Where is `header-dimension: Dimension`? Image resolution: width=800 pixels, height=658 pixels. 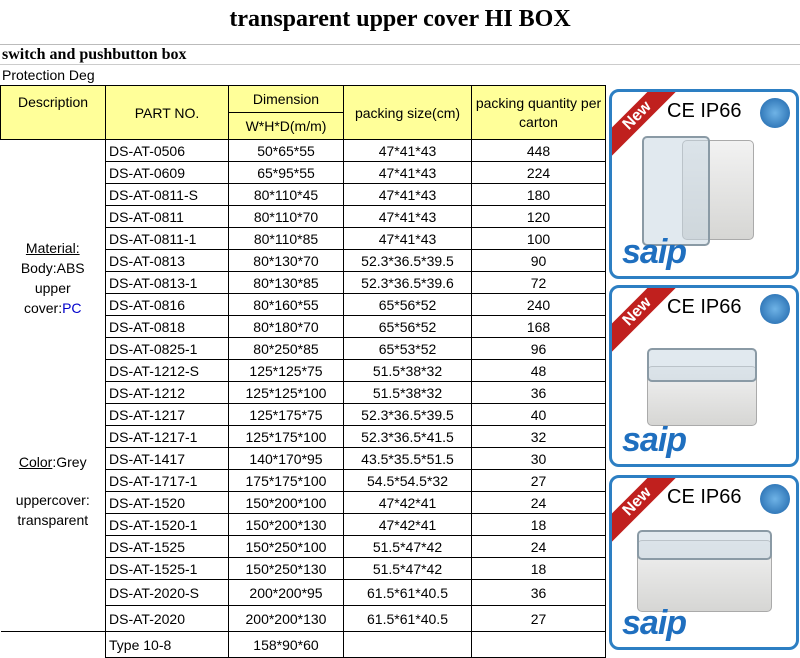
header-dimension: Dimension is located at coordinates (286, 99).